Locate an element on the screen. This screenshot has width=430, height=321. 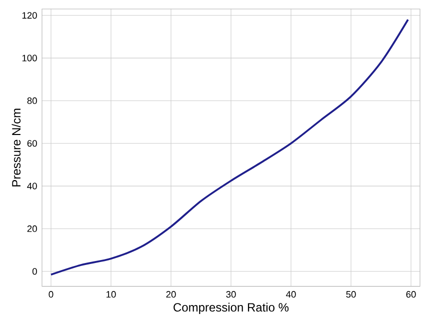
x-tick-label: 30 is located at coordinates (231, 294).